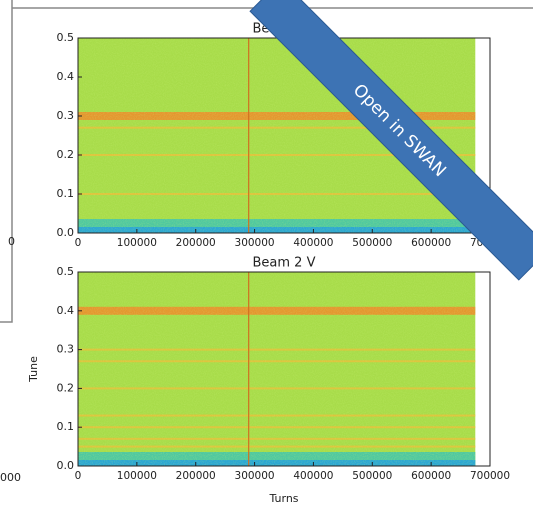 The height and width of the screenshot is (508, 533). I want to click on x-tick-label: 700000, so click(490, 476).